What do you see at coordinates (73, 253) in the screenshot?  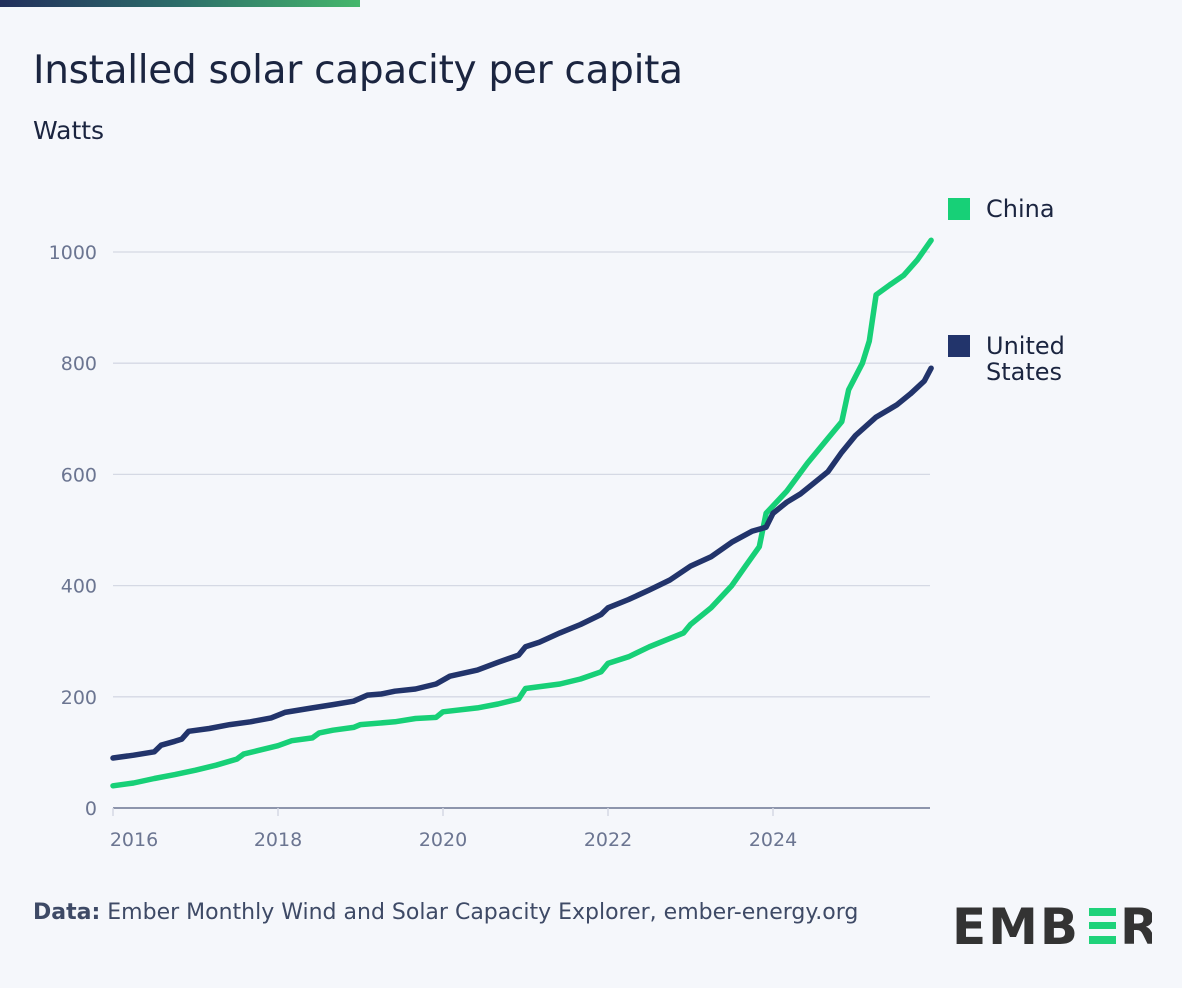 I see `y-tick-label: 1000` at bounding box center [73, 253].